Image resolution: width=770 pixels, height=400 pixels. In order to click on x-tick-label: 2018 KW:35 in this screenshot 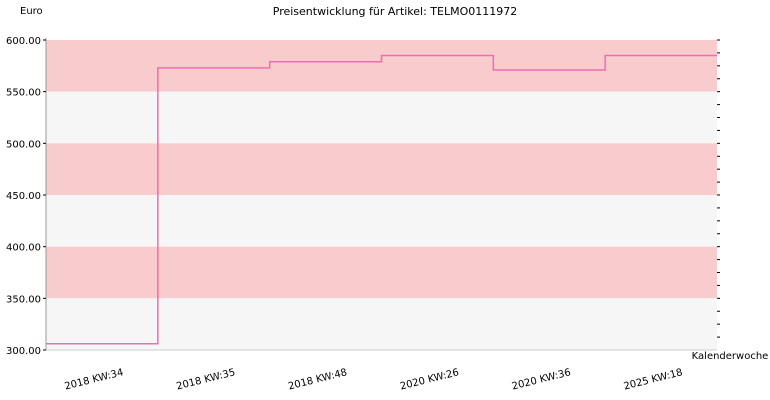, I will do `click(205, 379)`.